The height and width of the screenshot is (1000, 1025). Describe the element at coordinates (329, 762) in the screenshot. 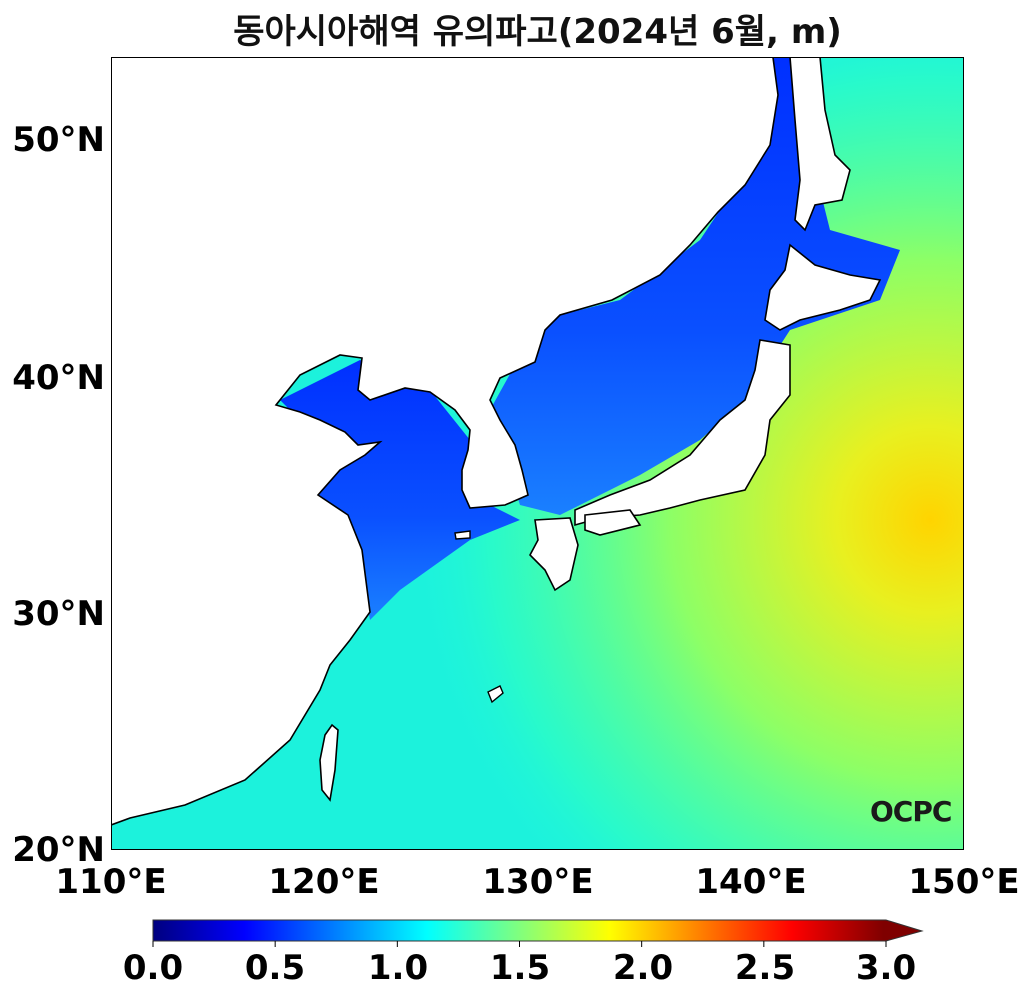

I see `taiwan` at that location.